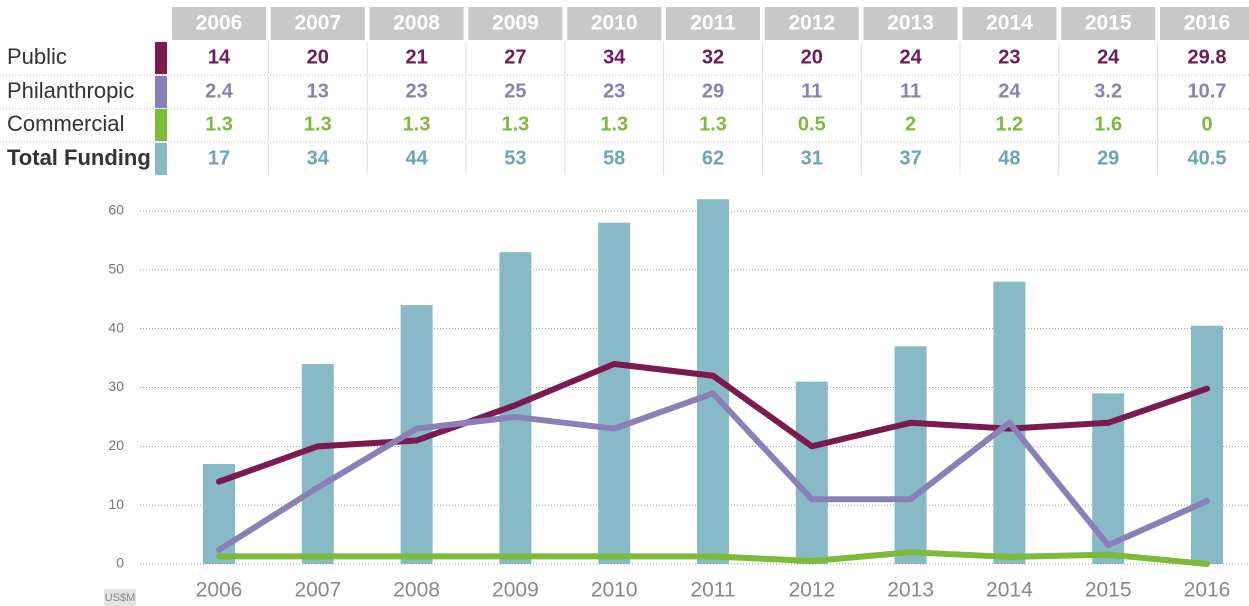  I want to click on table-value: 2.4, so click(219, 91).